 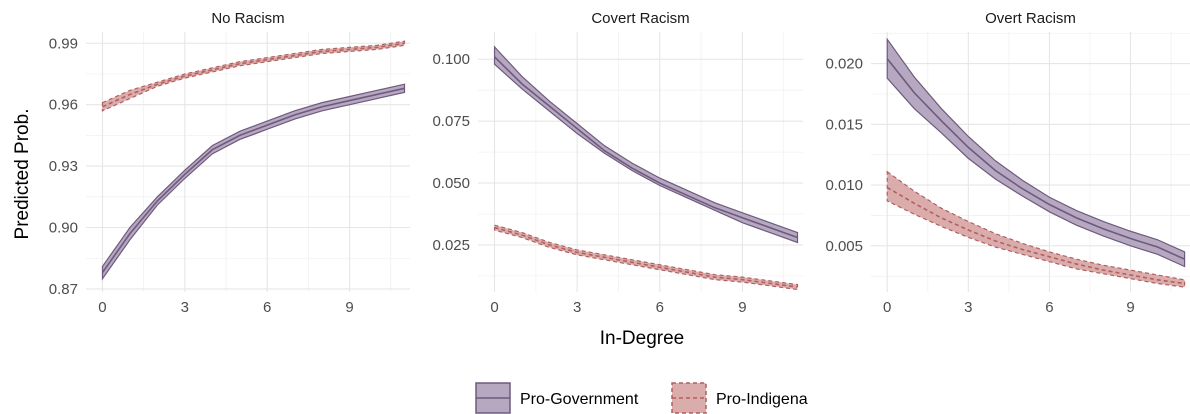 What do you see at coordinates (451, 183) in the screenshot?
I see `y-tick-label: 0.050` at bounding box center [451, 183].